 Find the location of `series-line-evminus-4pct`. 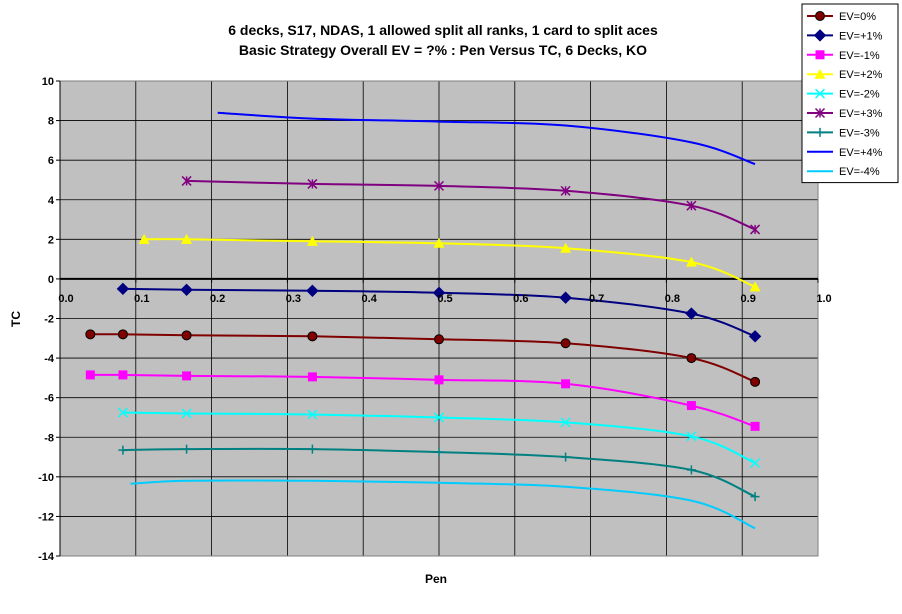

series-line-evminus-4pct is located at coordinates (443, 504).